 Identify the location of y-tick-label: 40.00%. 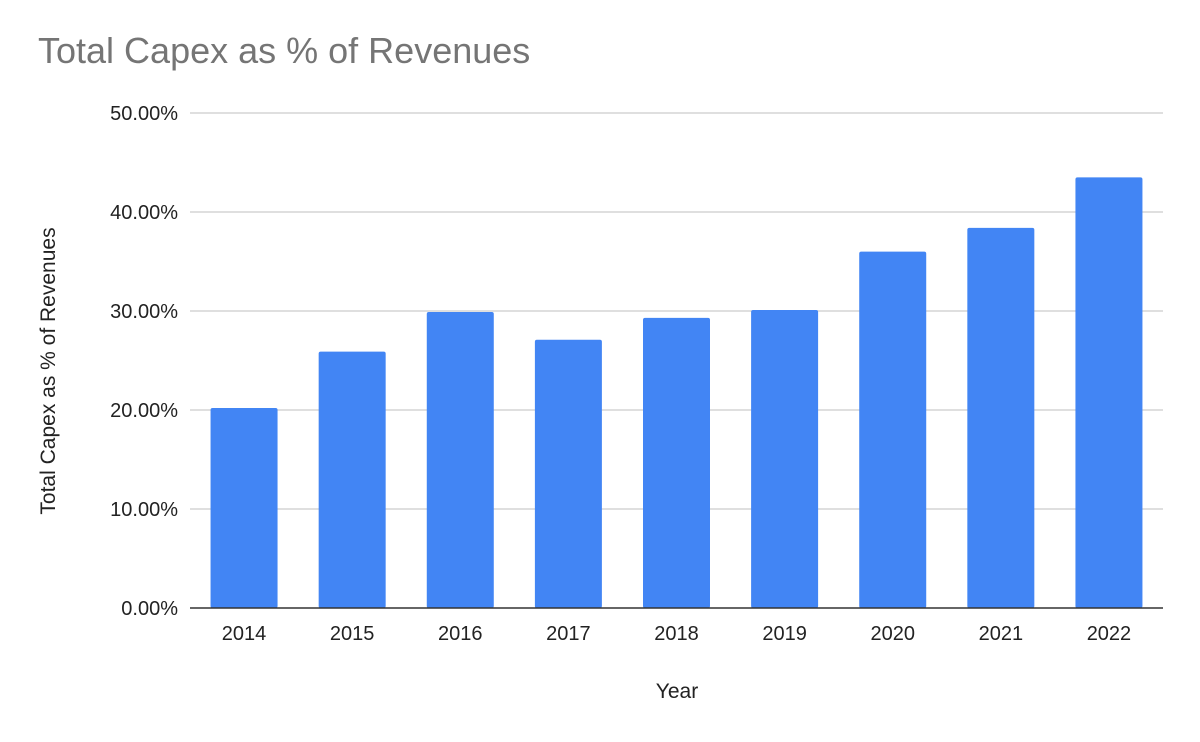
(144, 213).